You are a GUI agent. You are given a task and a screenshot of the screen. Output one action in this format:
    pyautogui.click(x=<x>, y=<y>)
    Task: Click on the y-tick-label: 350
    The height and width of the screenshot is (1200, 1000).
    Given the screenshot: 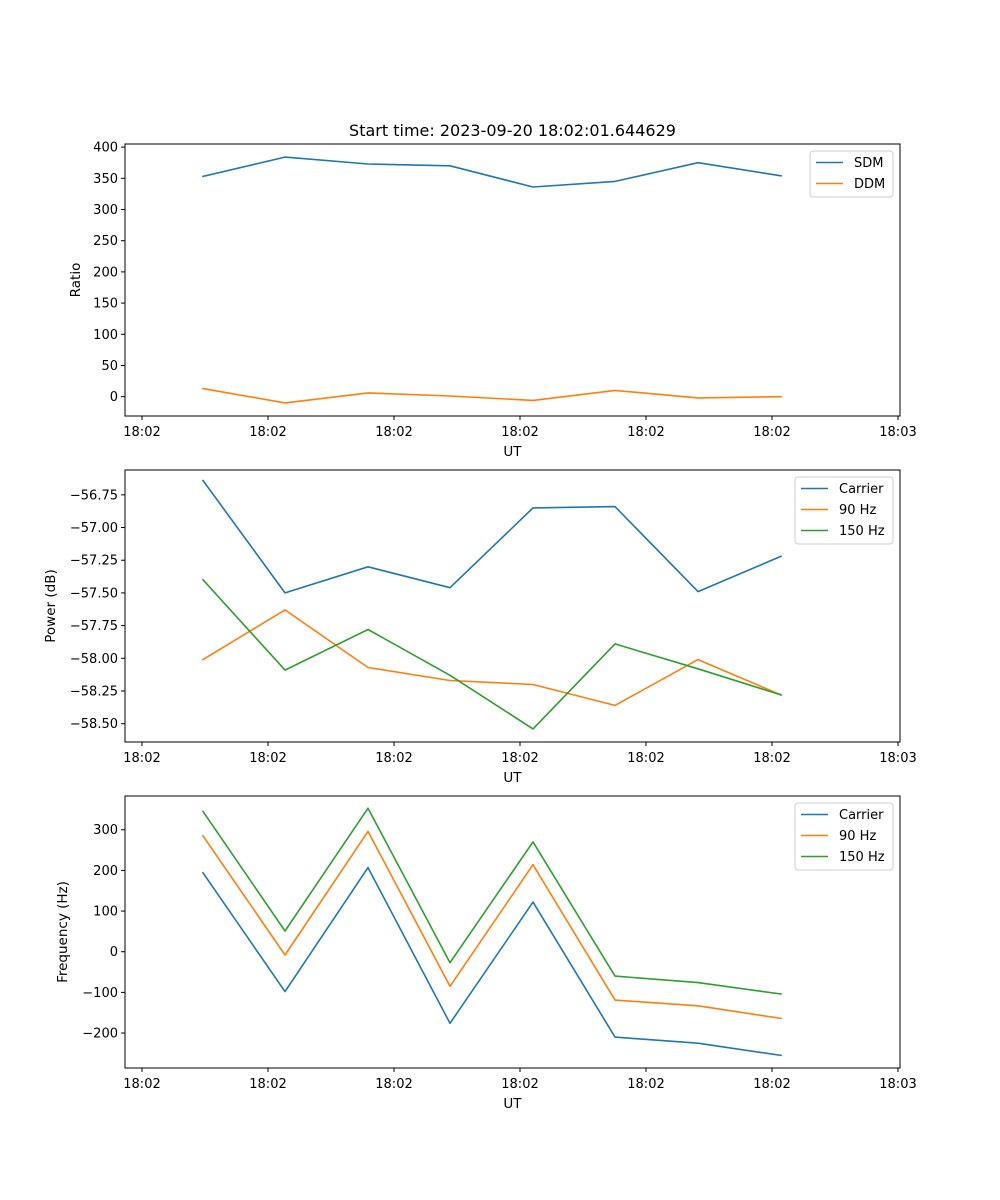 What is the action you would take?
    pyautogui.click(x=105, y=179)
    